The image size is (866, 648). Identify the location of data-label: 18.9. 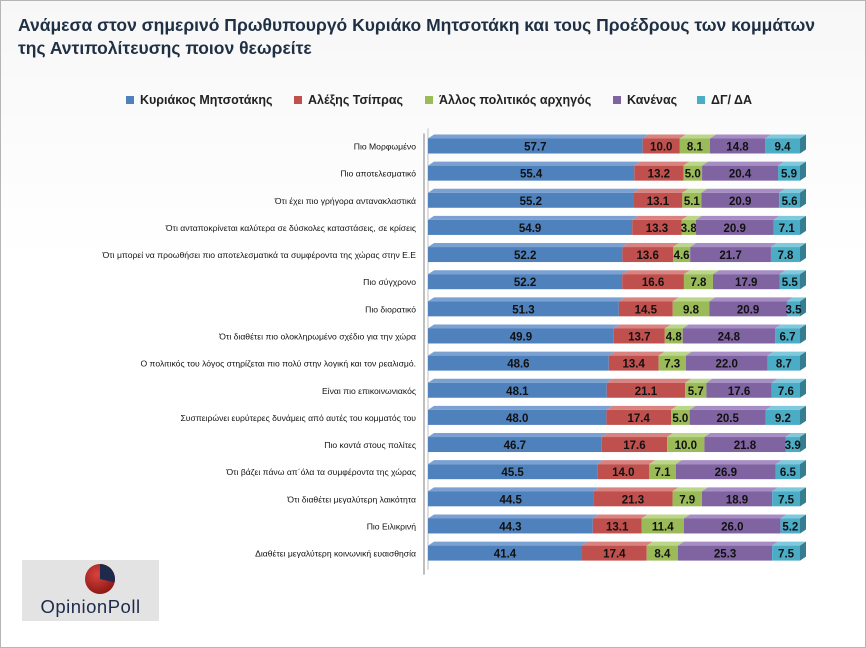
(737, 500).